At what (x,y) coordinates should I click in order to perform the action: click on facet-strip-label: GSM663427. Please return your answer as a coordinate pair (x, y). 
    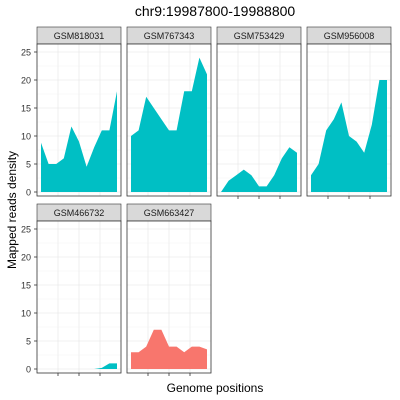
    Looking at the image, I should click on (169, 213).